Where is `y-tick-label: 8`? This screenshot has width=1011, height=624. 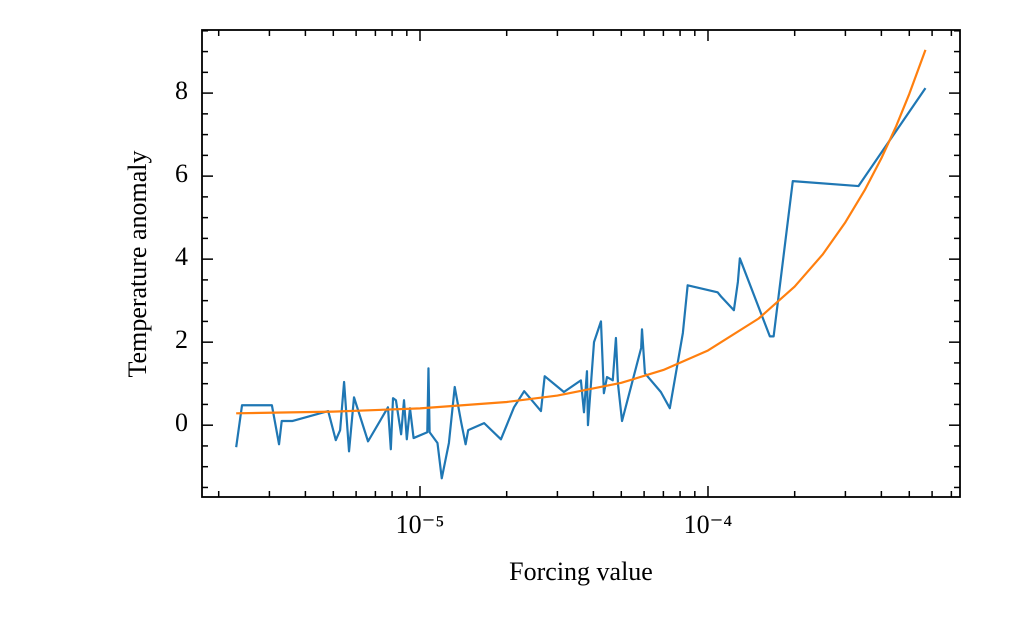 y-tick-label: 8 is located at coordinates (181, 90).